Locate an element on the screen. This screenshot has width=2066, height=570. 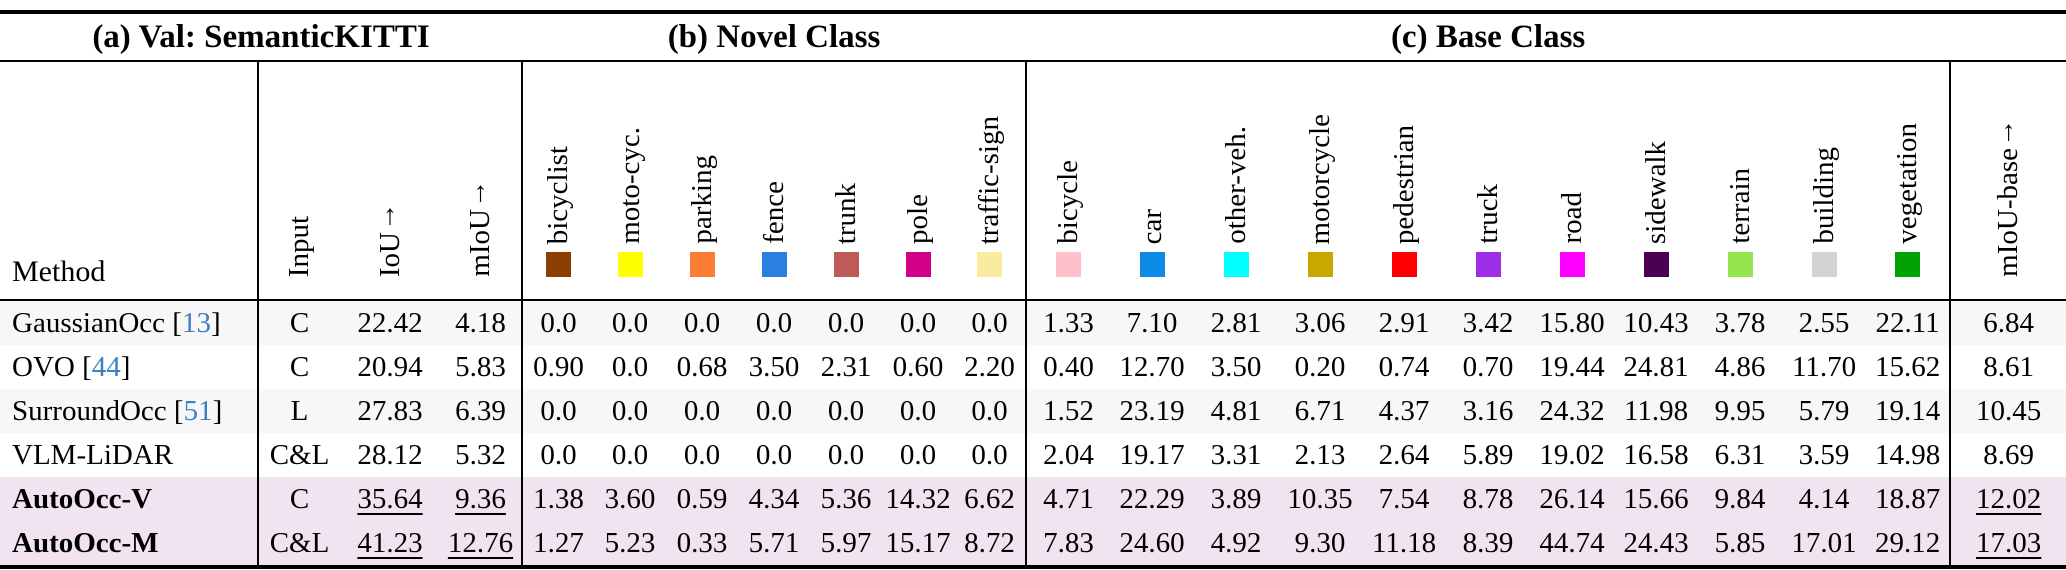
method-name: AutoOcc-V is located at coordinates (82, 499).